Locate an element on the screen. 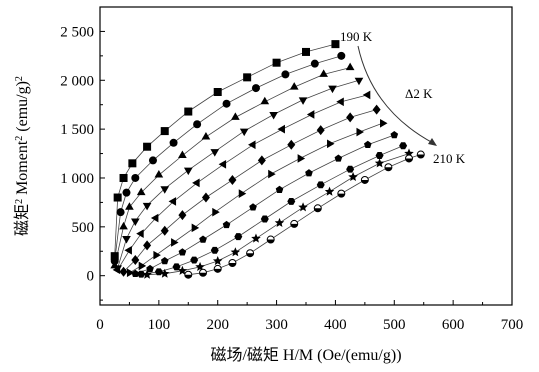  y-axis-ticks: 0 500 1 000 1 500 2 000 2 500 is located at coordinates (82, 153).